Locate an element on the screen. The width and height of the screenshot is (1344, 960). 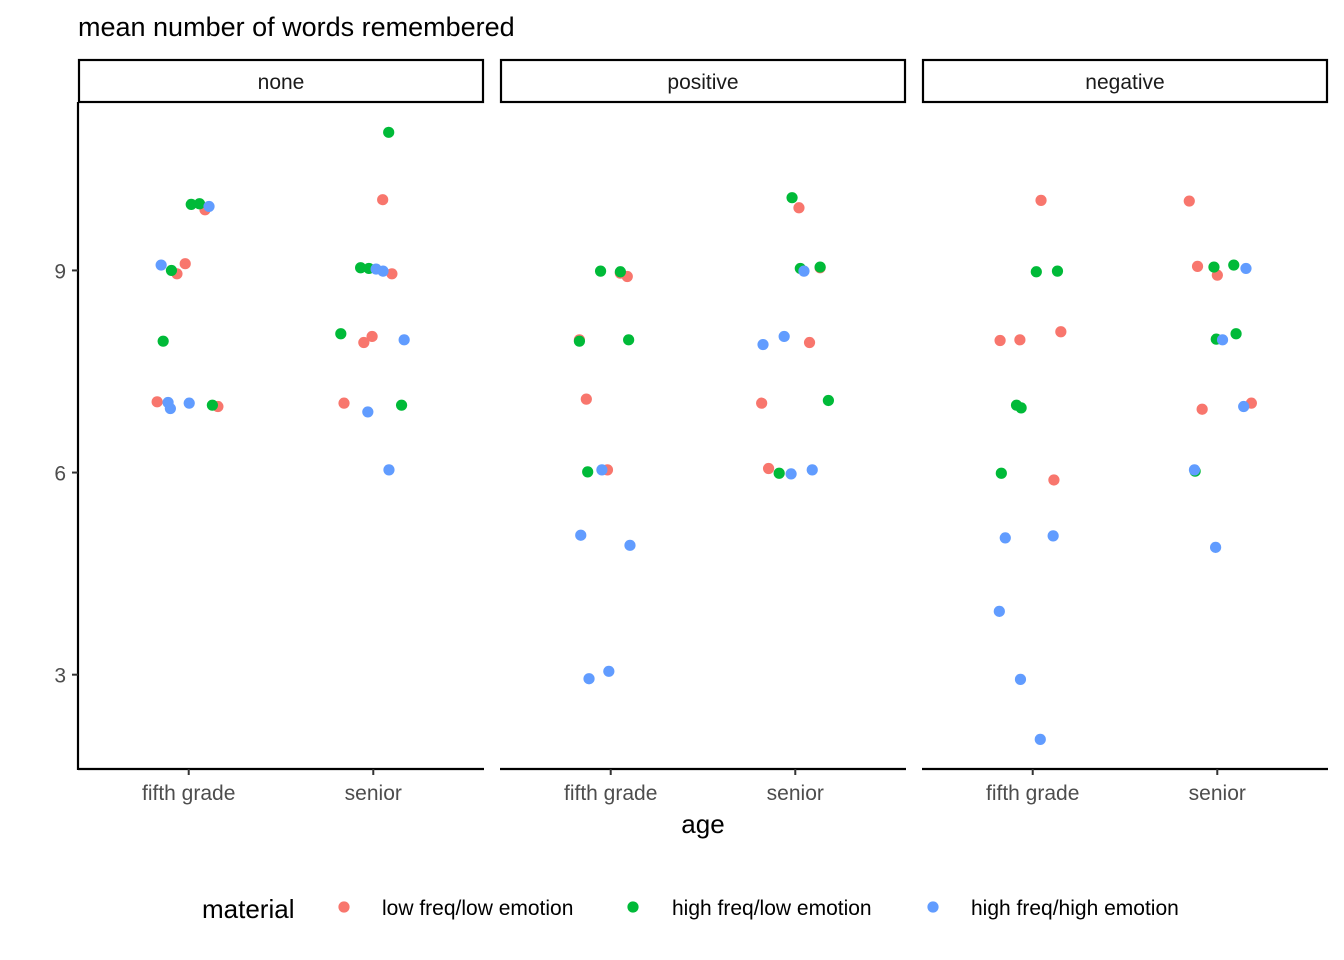
facet-strip-label: none is located at coordinates (281, 82).